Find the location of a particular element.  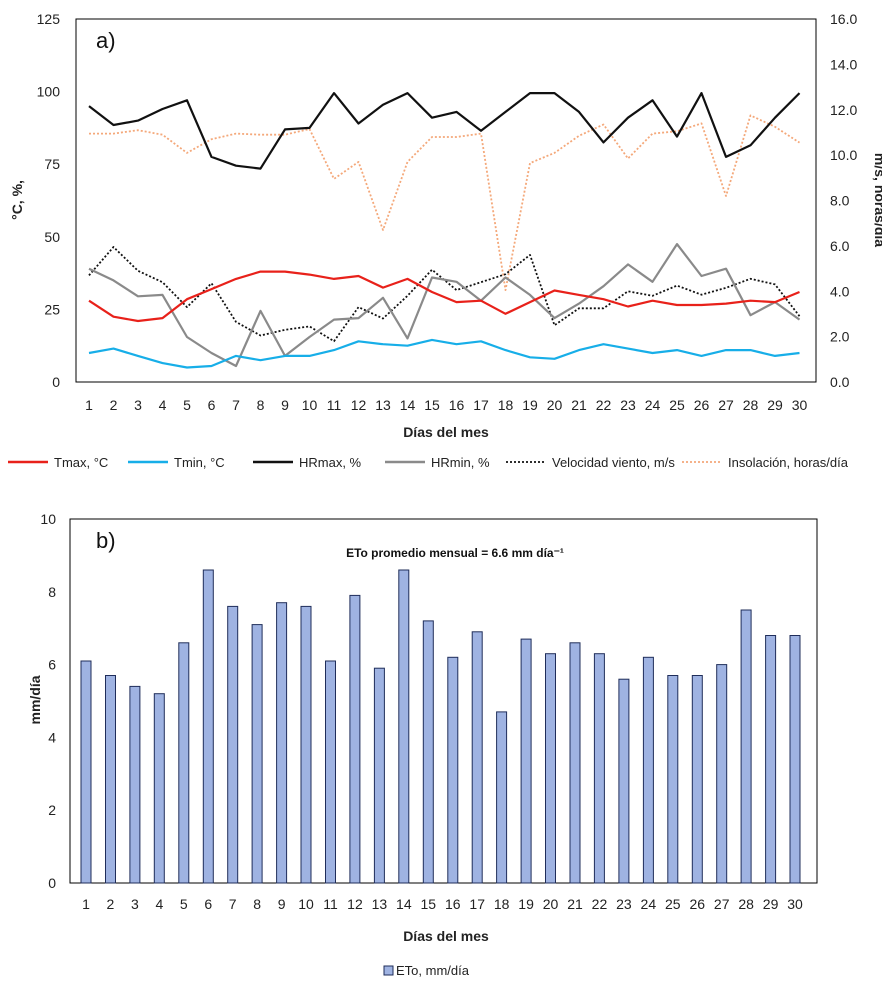

panel-b-x-tick-label: 19 is located at coordinates (526, 904).